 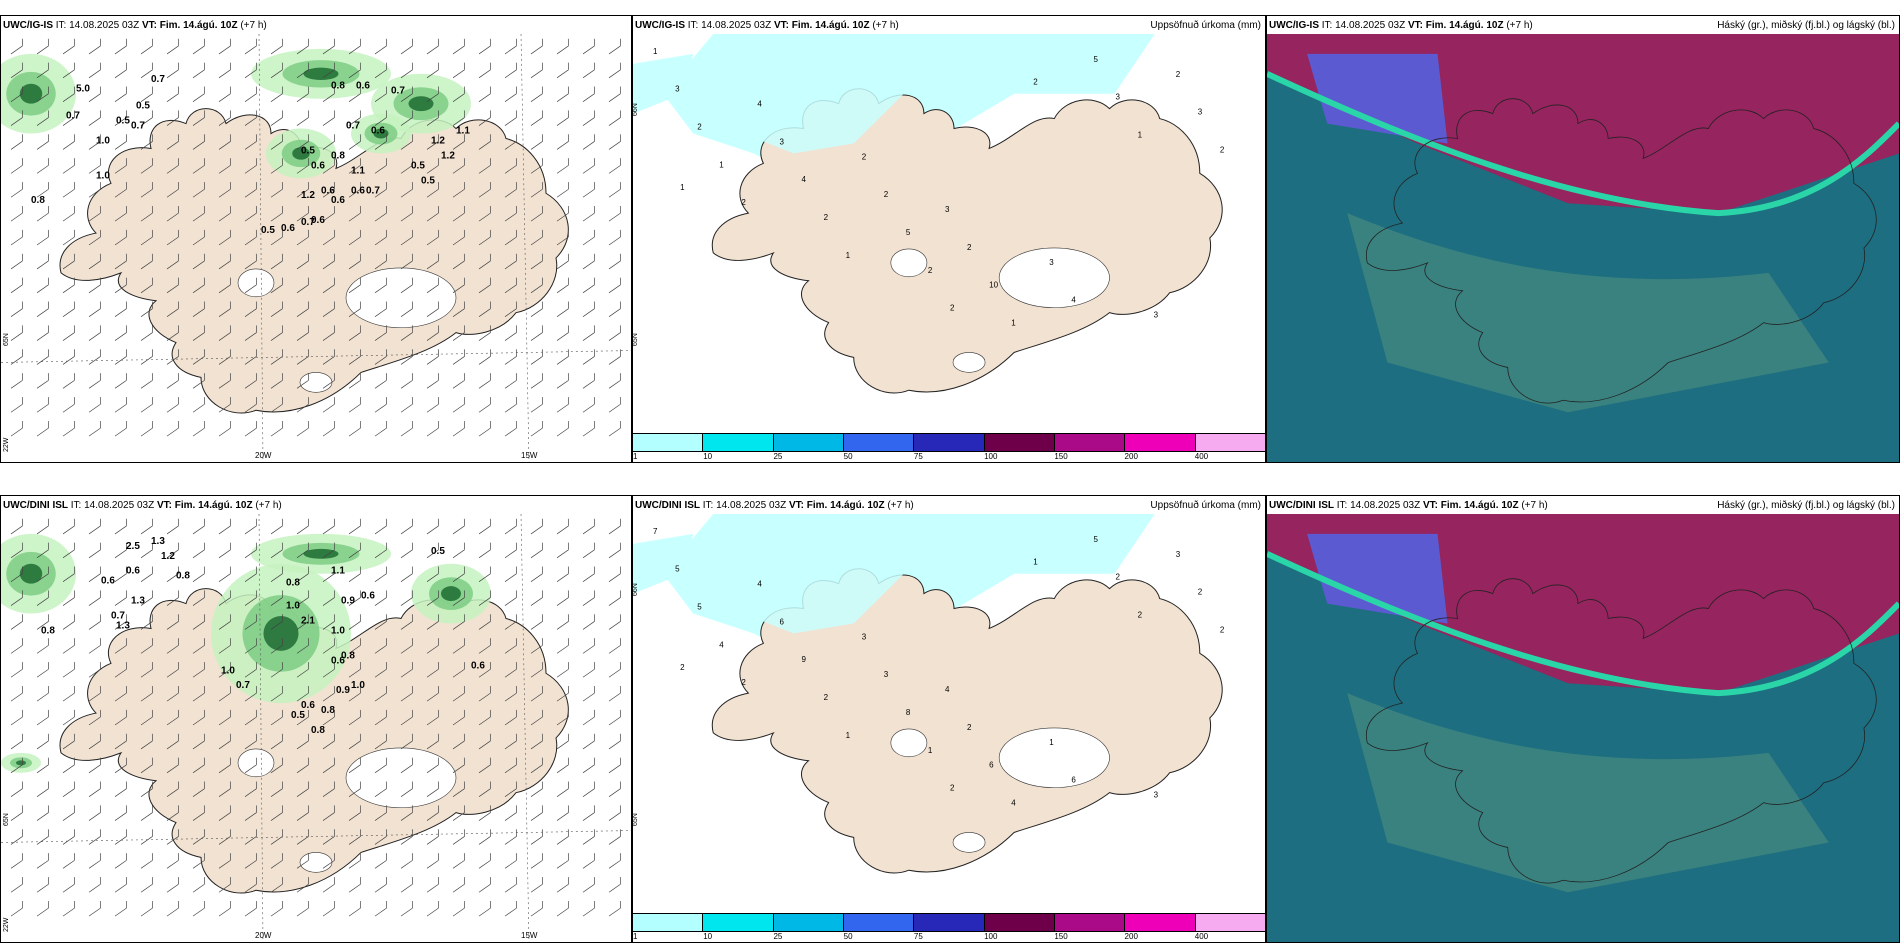 What do you see at coordinates (929, 694) in the screenshot?
I see `precip-map-svg: 7 4 3 4 1 3 5 6 3 2 6 3 5 9 8 6 5 2 4 2 1 4 2 2 2 1 2 1 2 2` at bounding box center [929, 694].